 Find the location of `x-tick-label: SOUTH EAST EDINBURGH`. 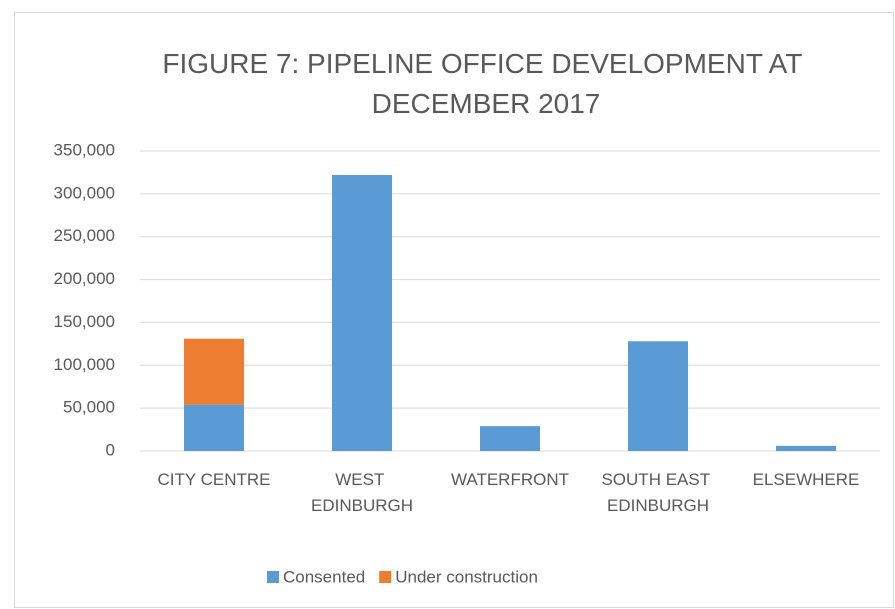

x-tick-label: SOUTH EAST EDINBURGH is located at coordinates (657, 492).